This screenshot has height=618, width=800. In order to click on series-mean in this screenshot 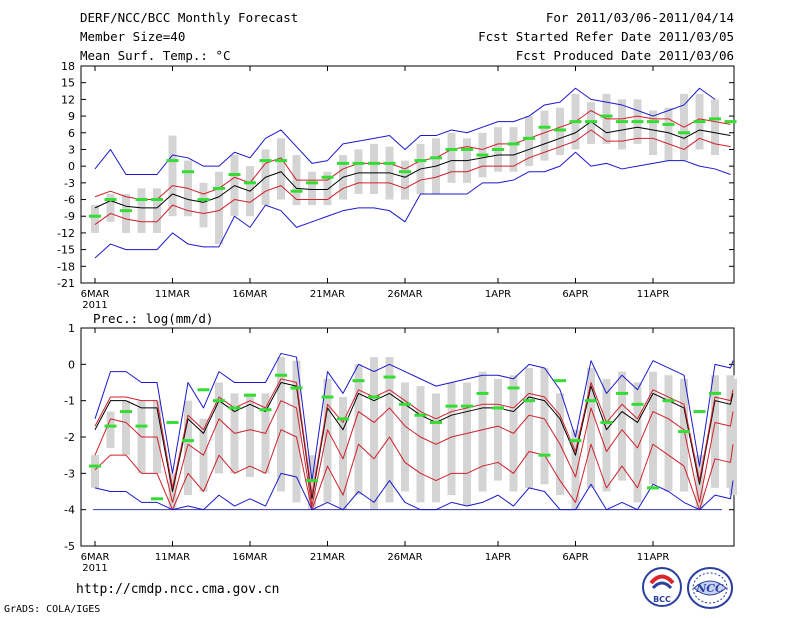, I will do `click(412, 165)`.